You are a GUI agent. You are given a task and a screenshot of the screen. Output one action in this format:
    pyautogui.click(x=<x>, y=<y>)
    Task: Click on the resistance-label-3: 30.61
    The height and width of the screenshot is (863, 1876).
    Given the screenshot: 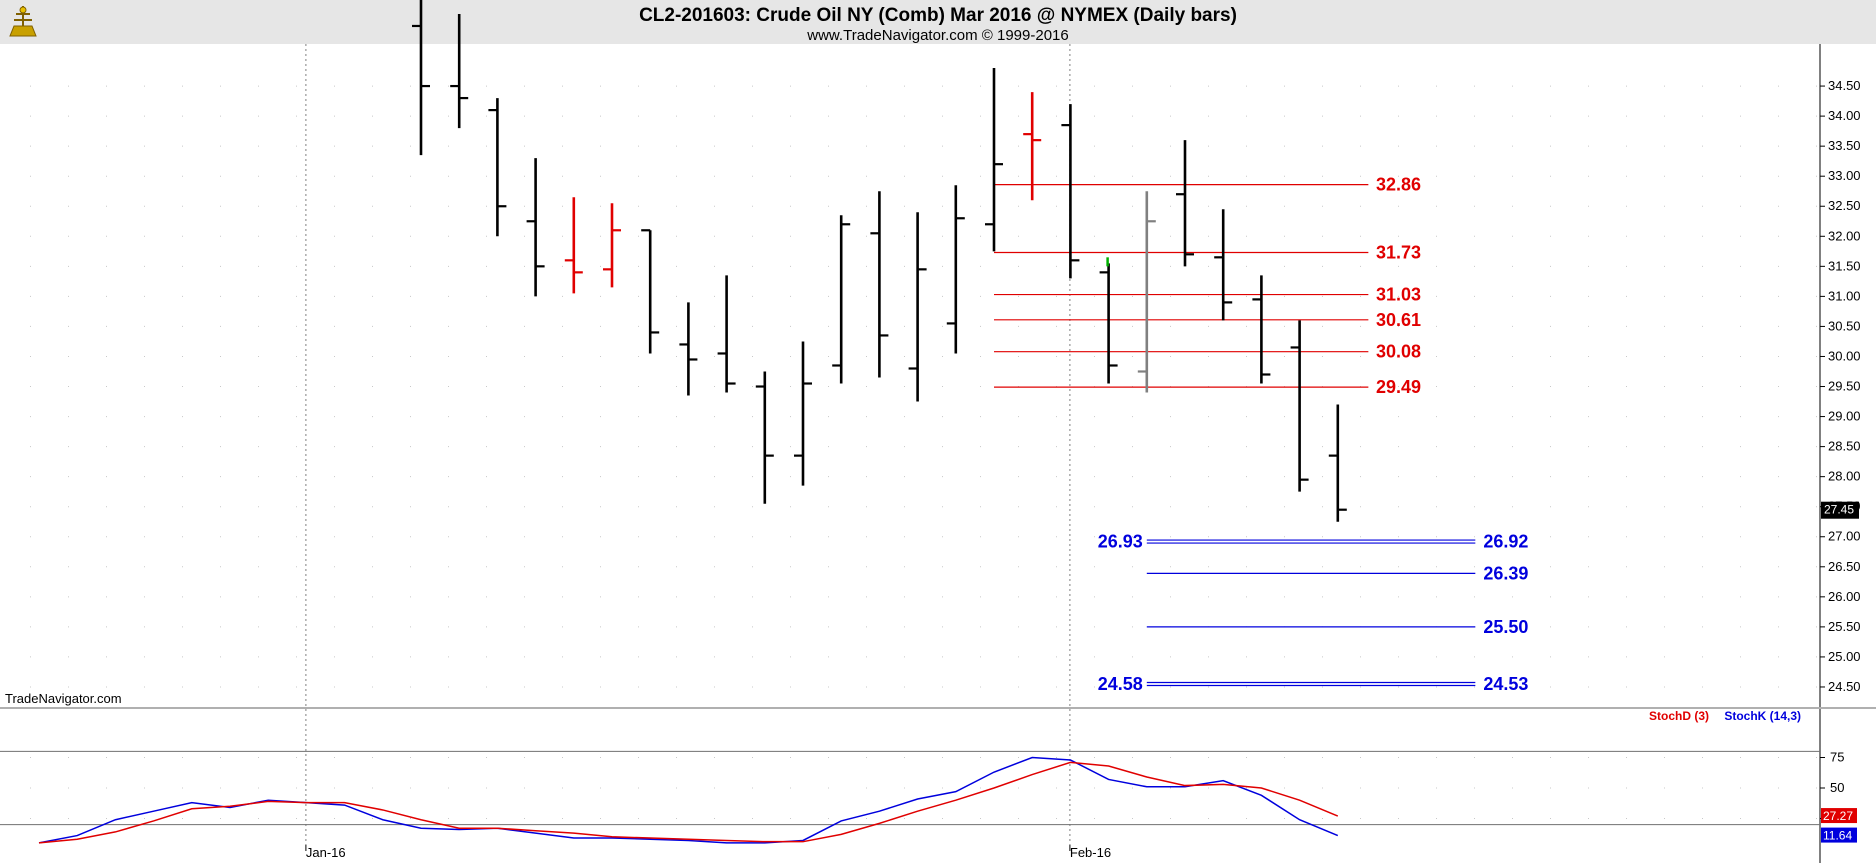 What is the action you would take?
    pyautogui.click(x=1398, y=320)
    